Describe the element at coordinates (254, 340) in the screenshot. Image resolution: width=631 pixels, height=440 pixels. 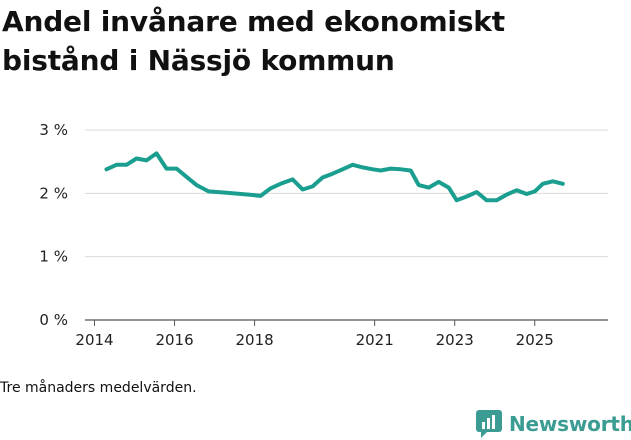
I see `x-tick-label: 2018` at that location.